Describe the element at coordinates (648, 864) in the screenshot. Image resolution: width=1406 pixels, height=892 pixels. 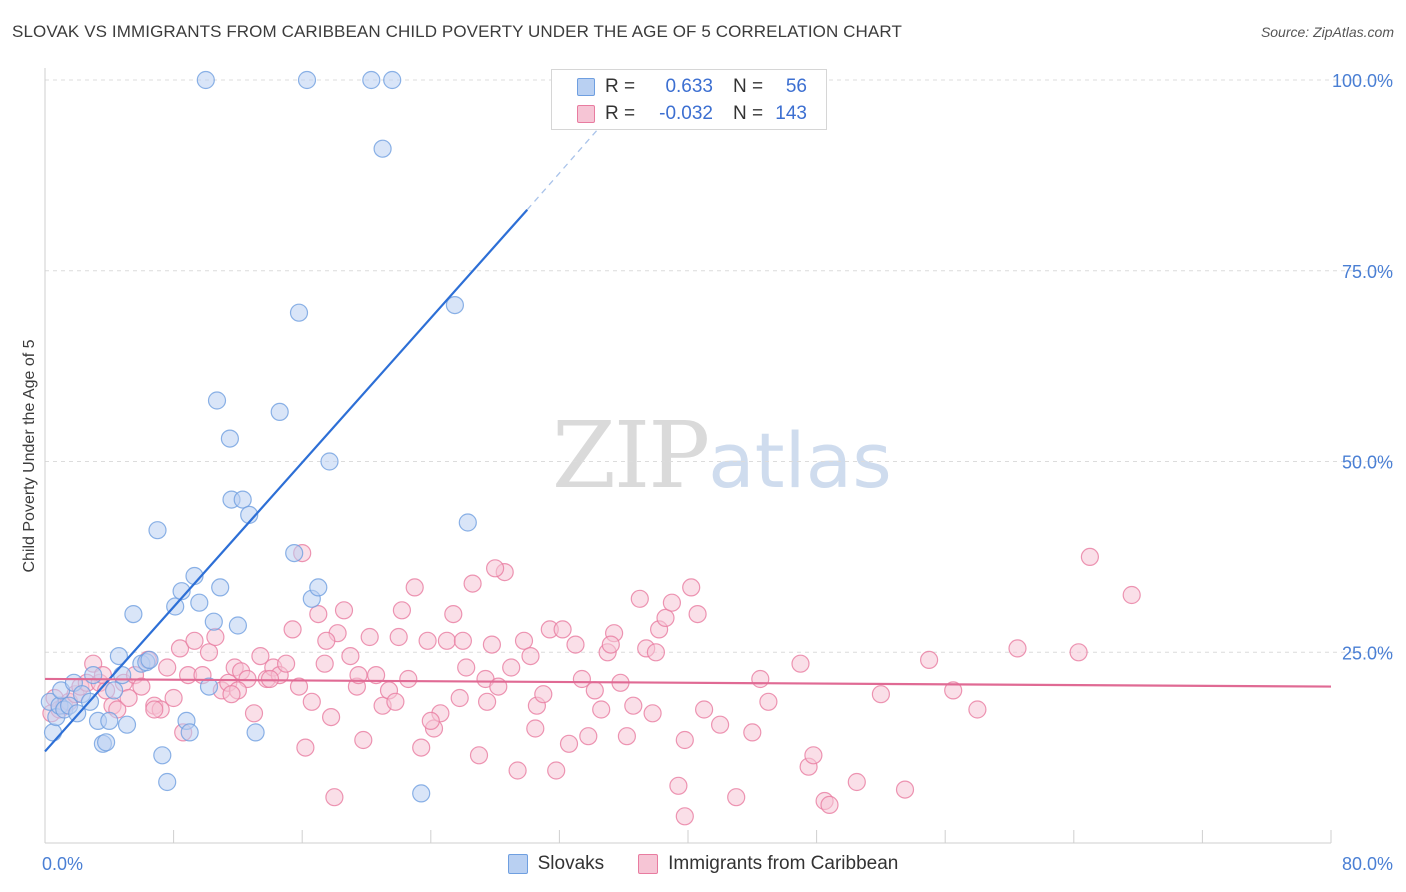
I see `legend-swatch-caribbean` at that location.